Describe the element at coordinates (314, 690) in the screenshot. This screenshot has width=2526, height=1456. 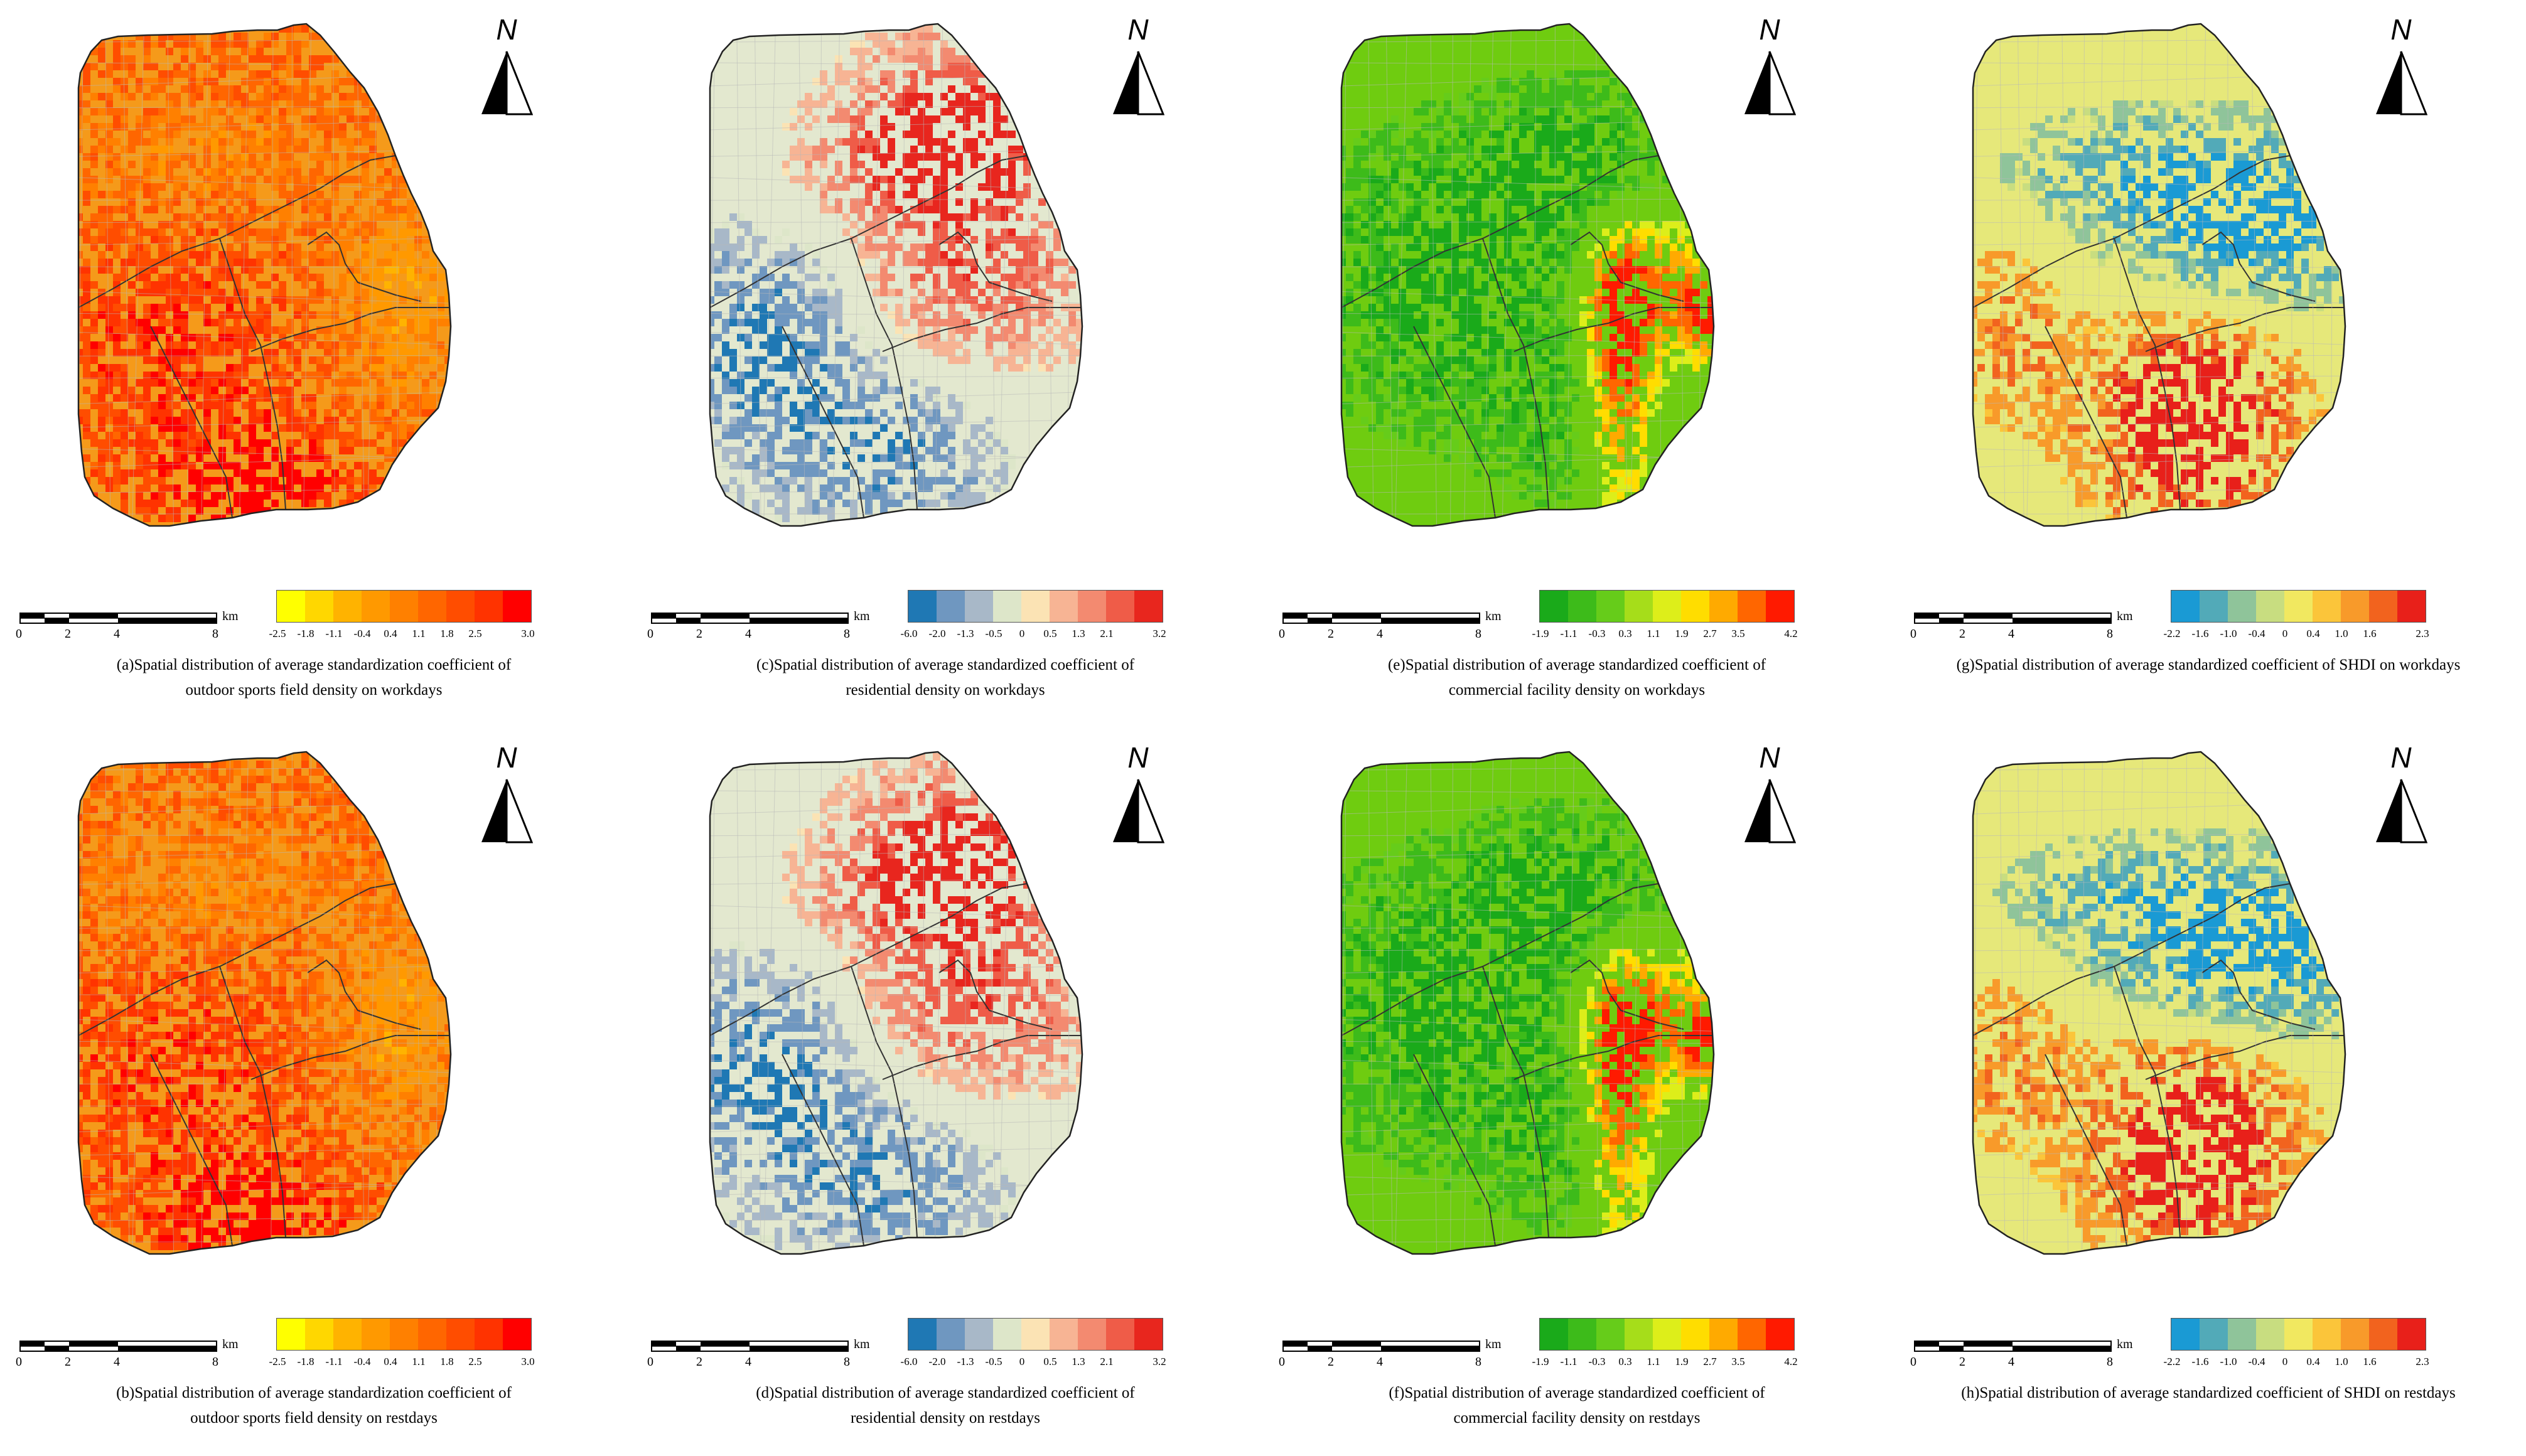
I see `caption-line-2: outdoor sports field density on workdays` at that location.